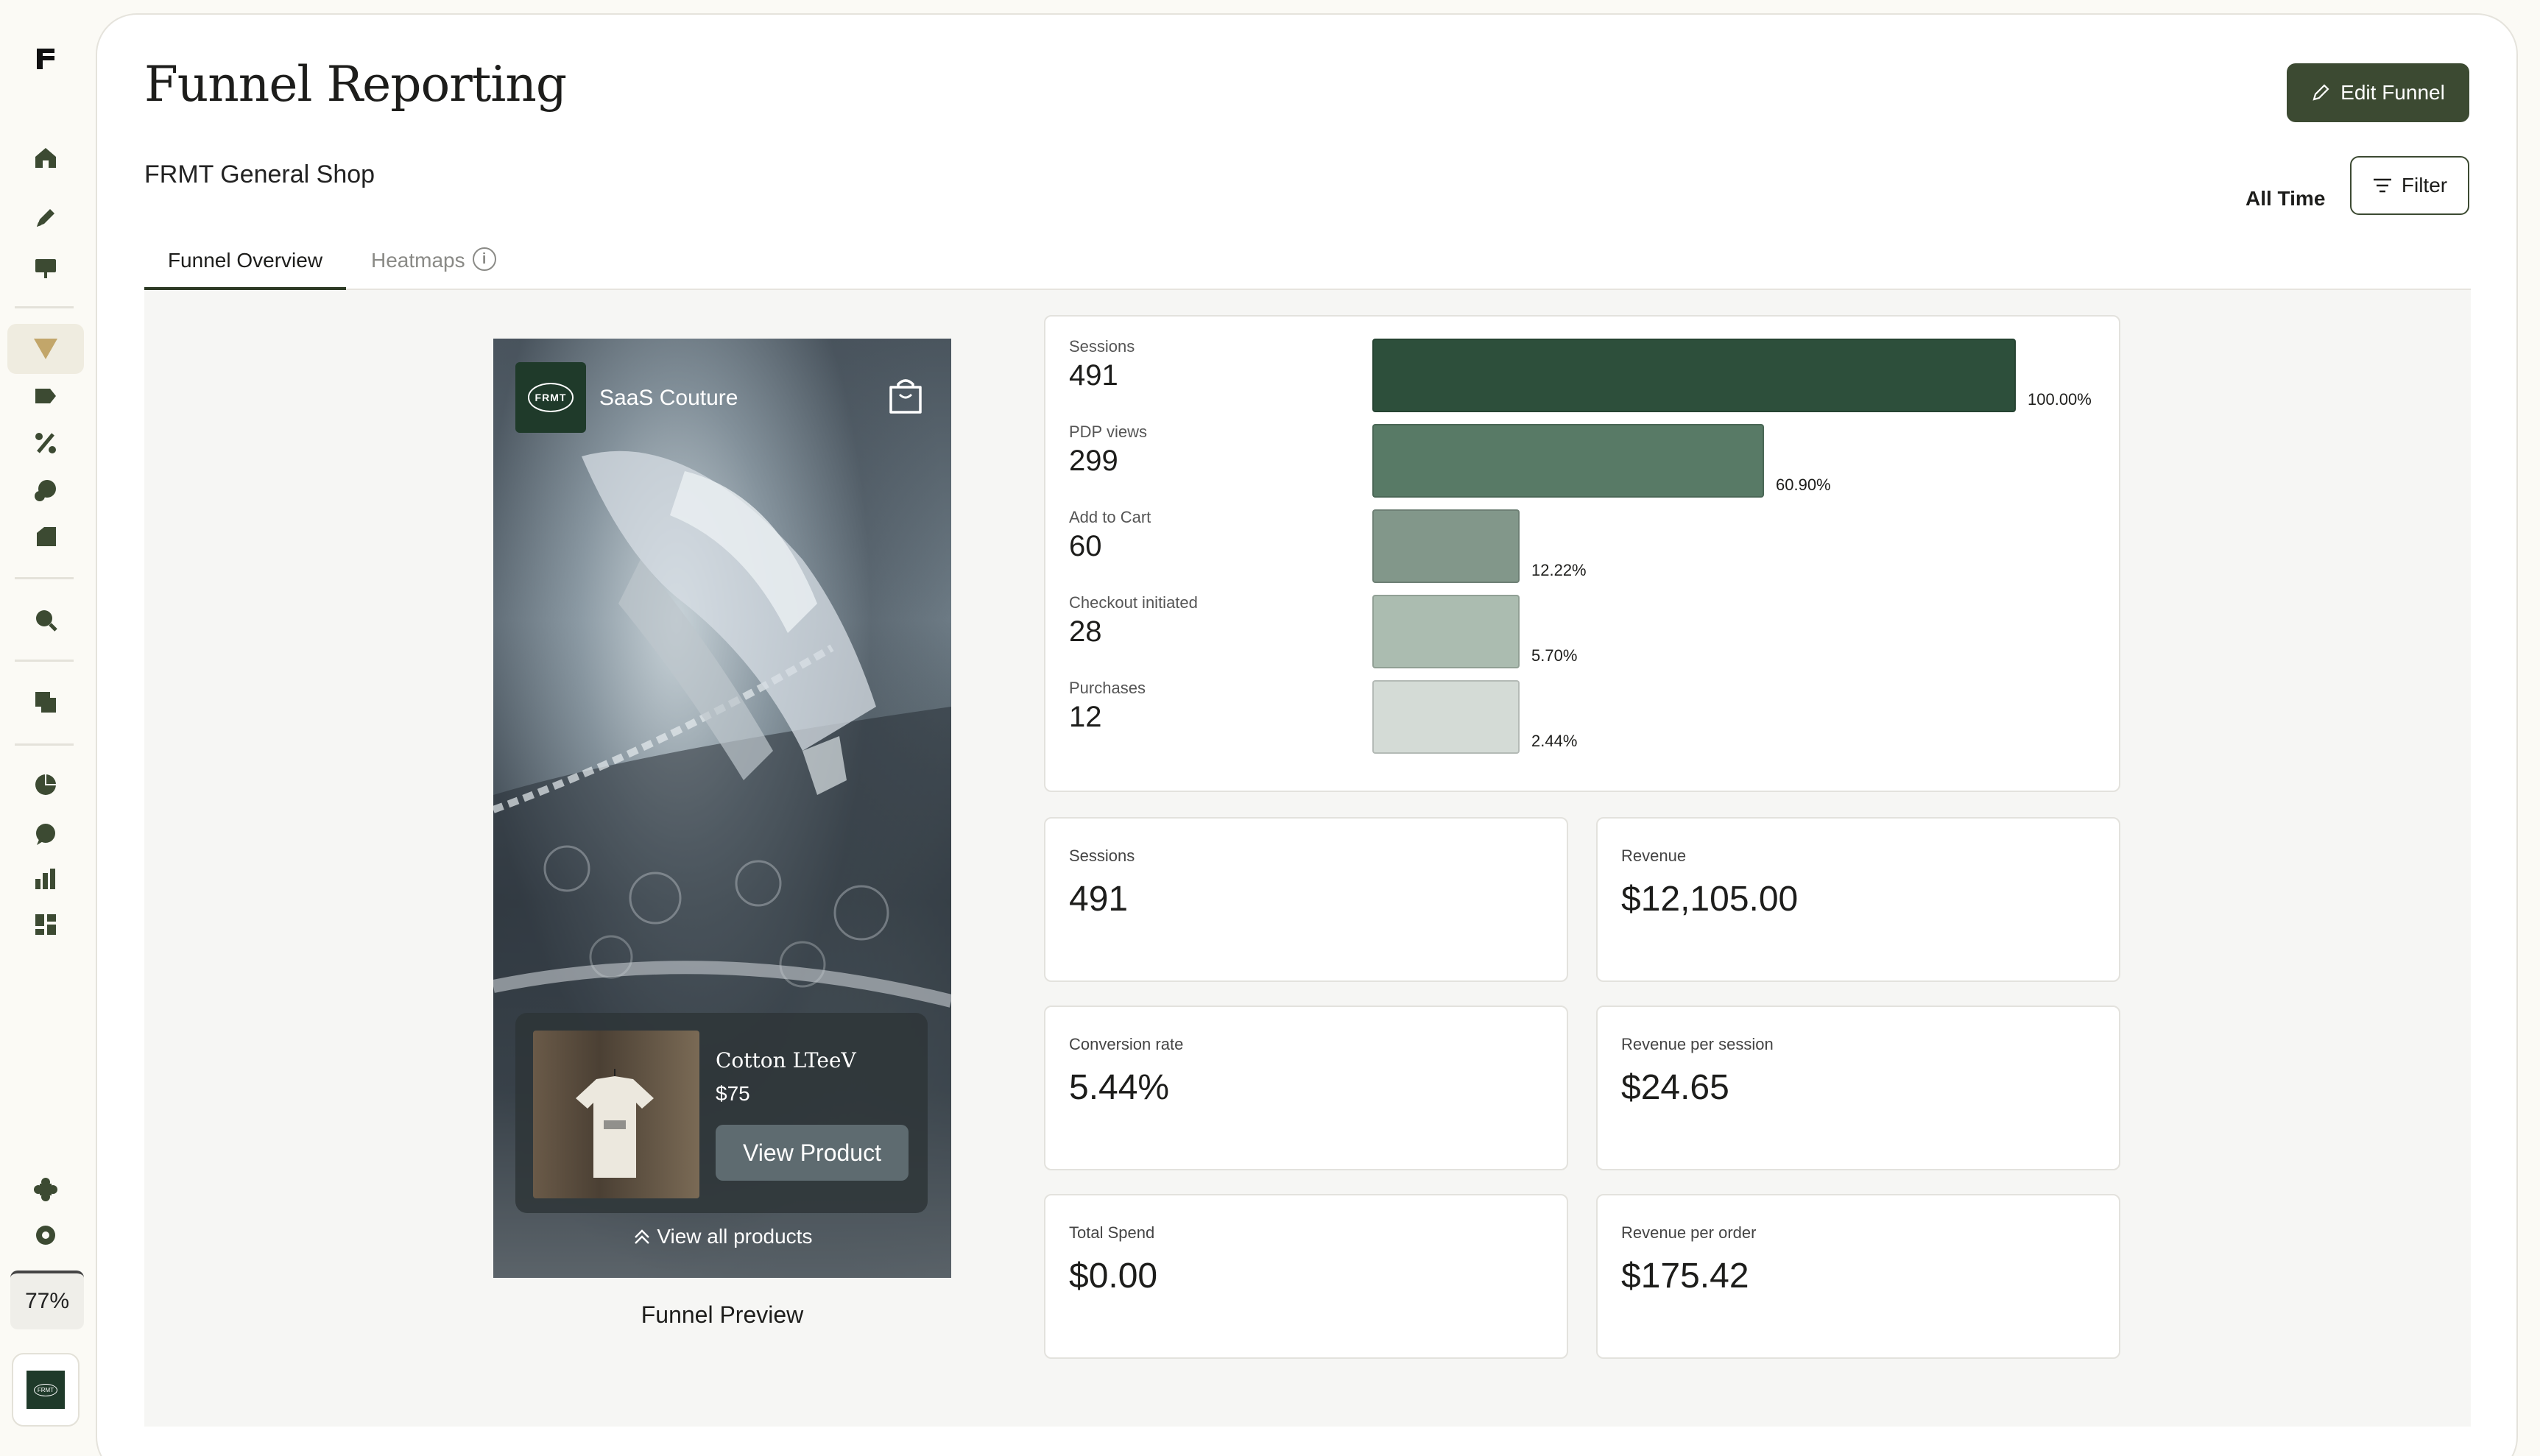  I want to click on pen-icon, so click(45, 218).